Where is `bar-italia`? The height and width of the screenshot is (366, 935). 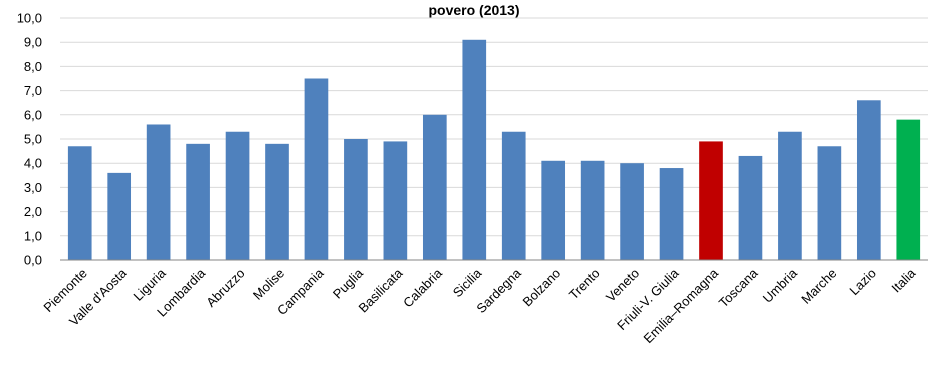
bar-italia is located at coordinates (908, 189).